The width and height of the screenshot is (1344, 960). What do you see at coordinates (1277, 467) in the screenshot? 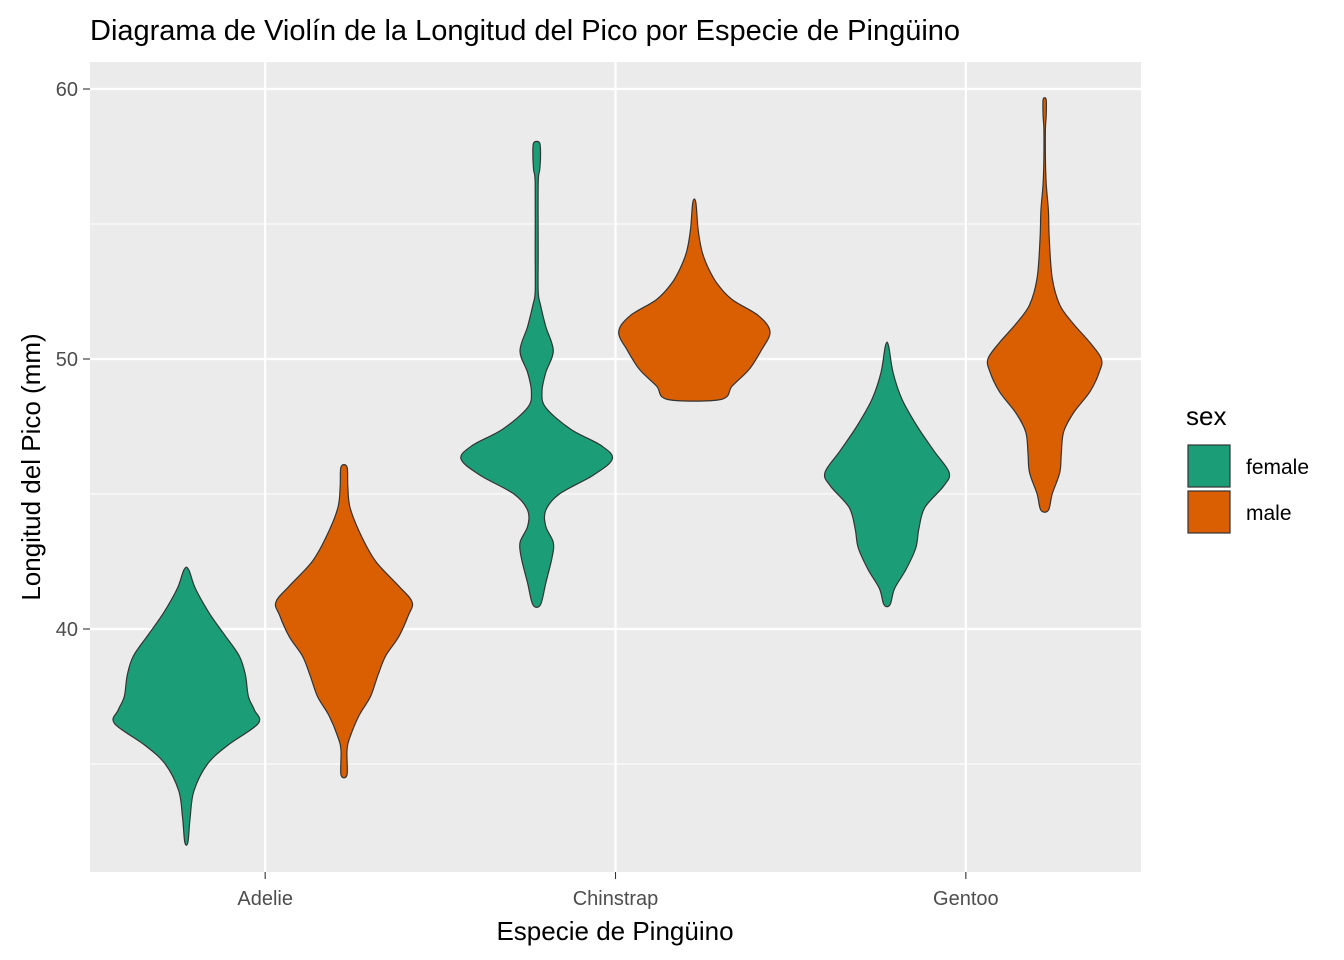
I see `legend-label-female: female` at bounding box center [1277, 467].